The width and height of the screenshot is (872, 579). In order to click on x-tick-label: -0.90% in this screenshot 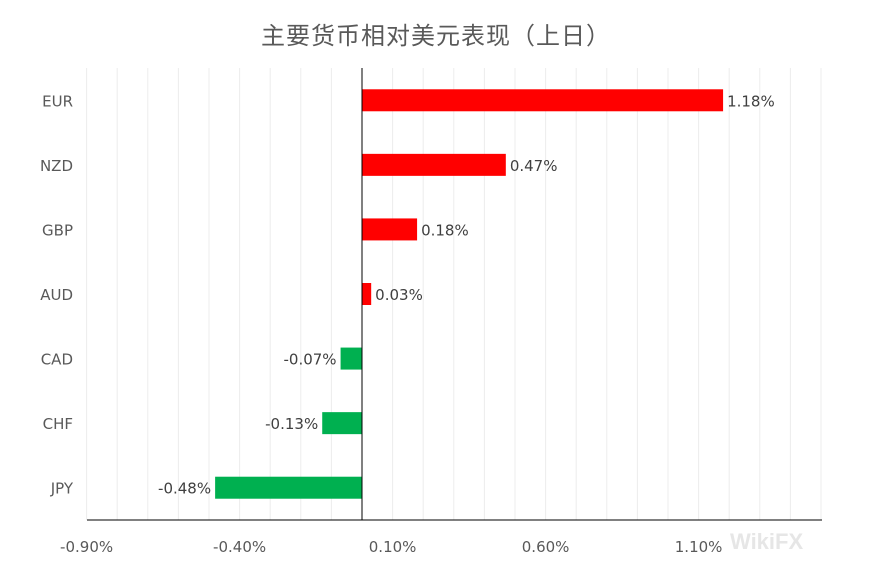, I will do `click(86, 547)`.